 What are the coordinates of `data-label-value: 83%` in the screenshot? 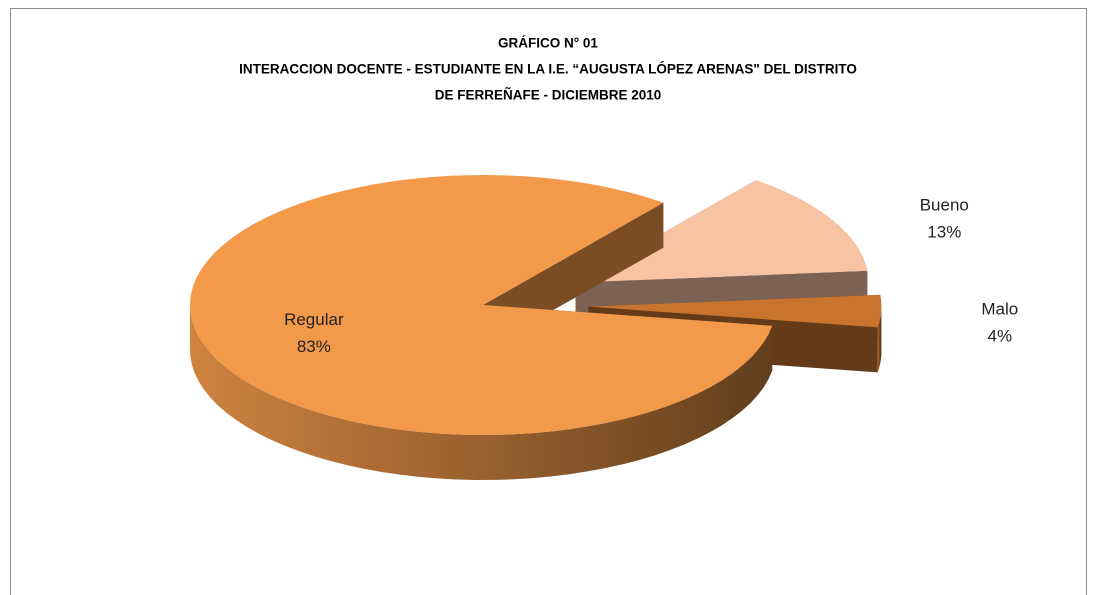 It's located at (314, 346).